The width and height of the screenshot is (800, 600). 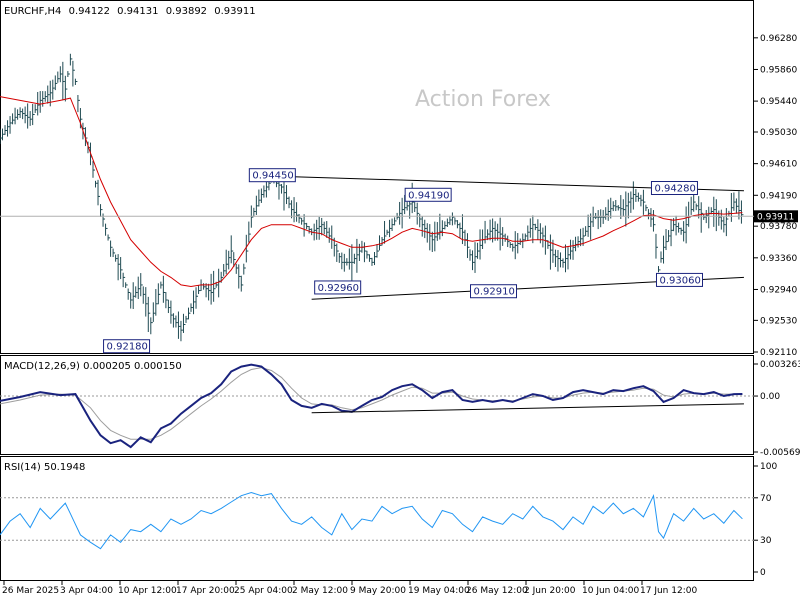 I want to click on symbol-label: EURCHF,H4, so click(x=32, y=11).